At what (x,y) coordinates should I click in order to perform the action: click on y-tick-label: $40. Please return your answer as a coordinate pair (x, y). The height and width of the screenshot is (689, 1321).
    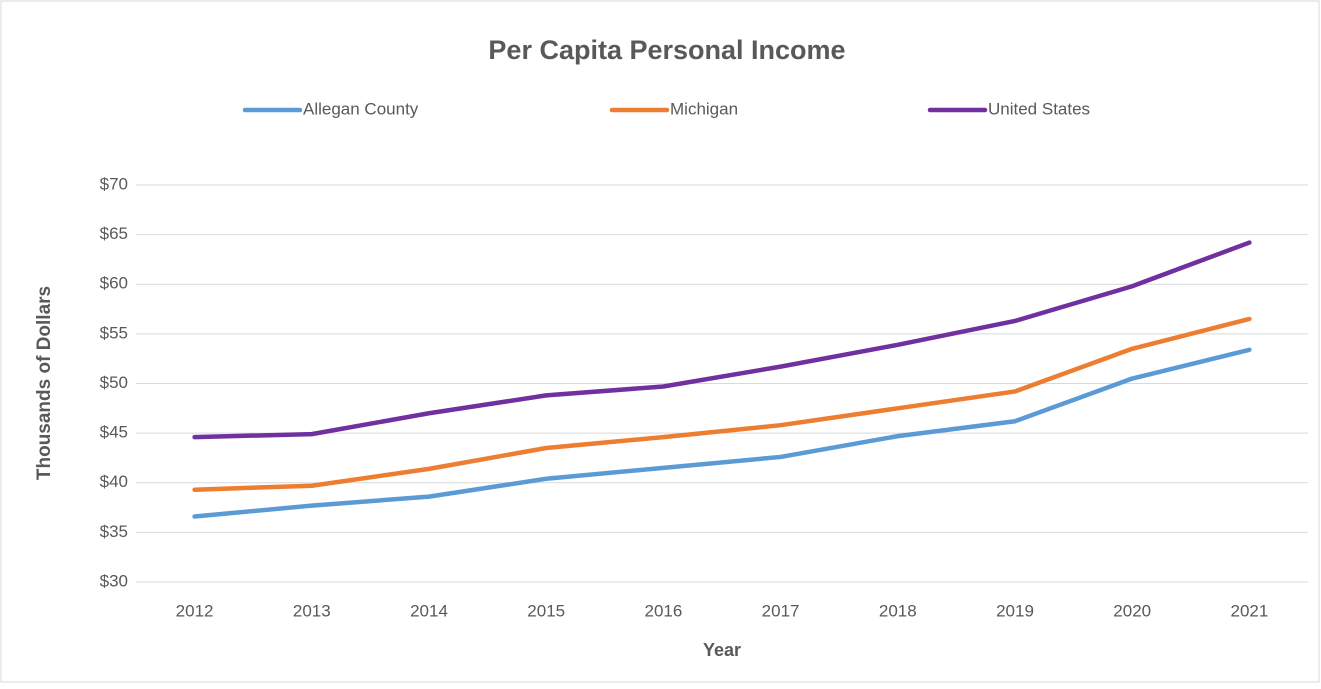
    Looking at the image, I should click on (114, 481).